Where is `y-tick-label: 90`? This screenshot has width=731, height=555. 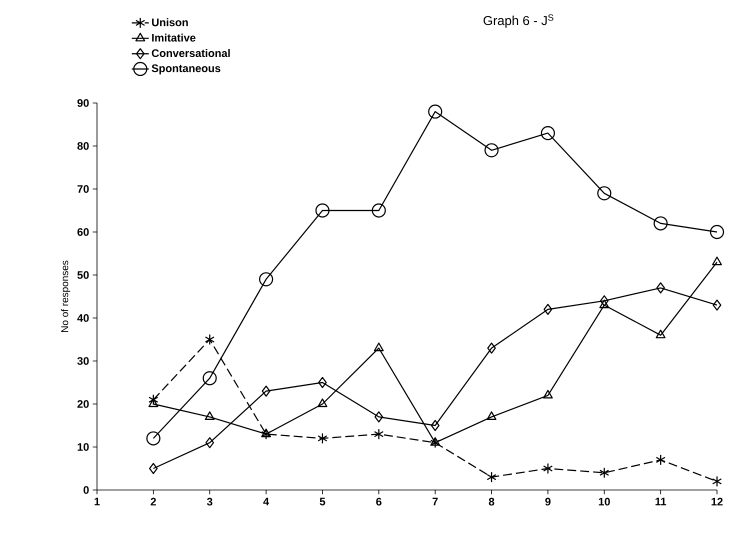 y-tick-label: 90 is located at coordinates (83, 103).